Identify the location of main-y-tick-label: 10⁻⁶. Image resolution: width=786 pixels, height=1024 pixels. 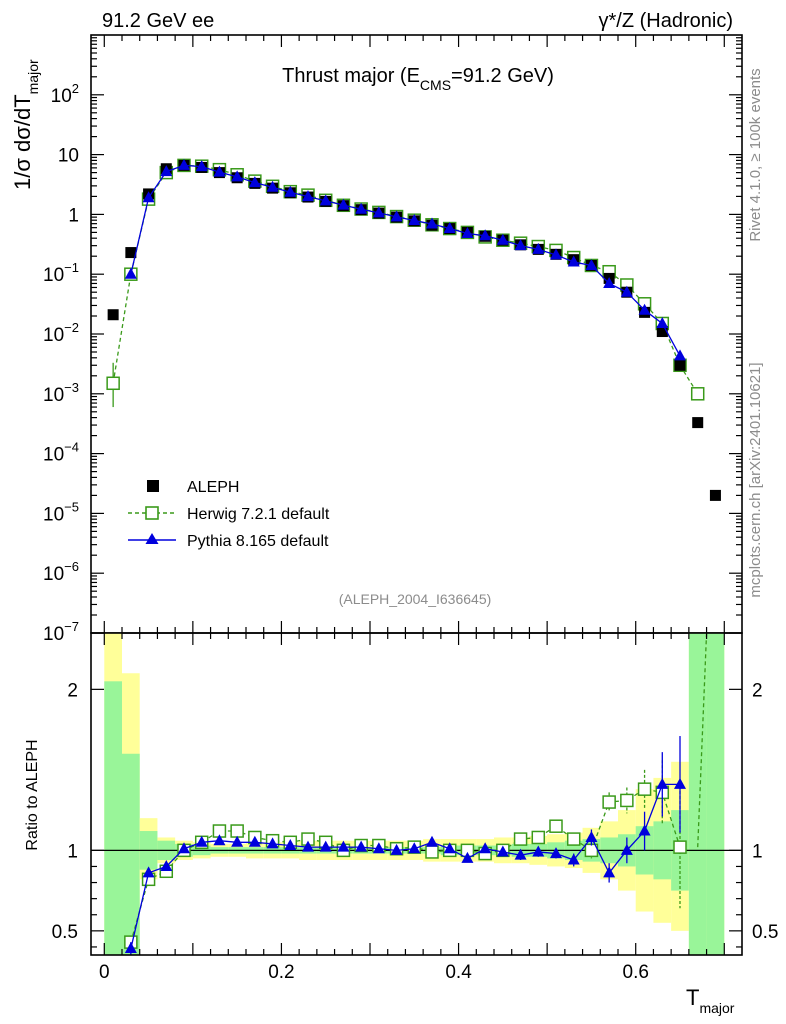
(61, 572).